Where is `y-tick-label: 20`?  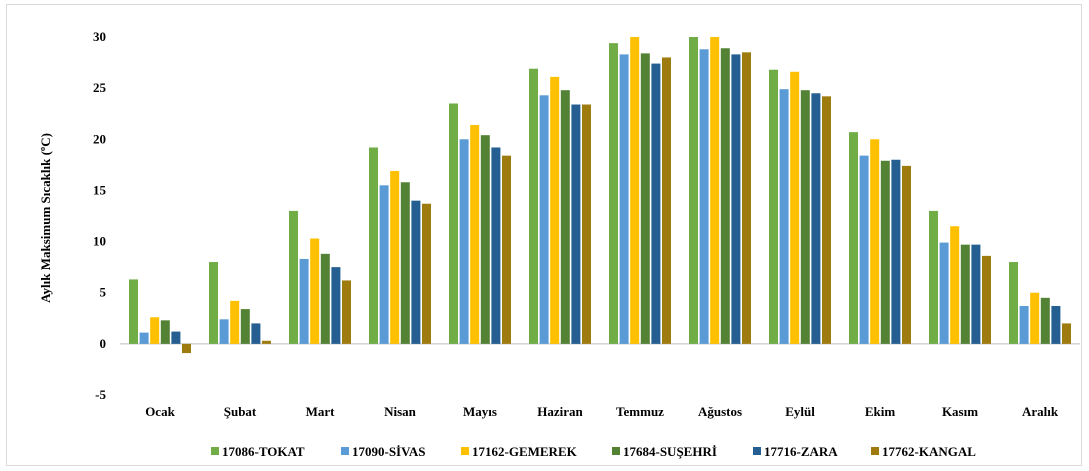 y-tick-label: 20 is located at coordinates (99, 138).